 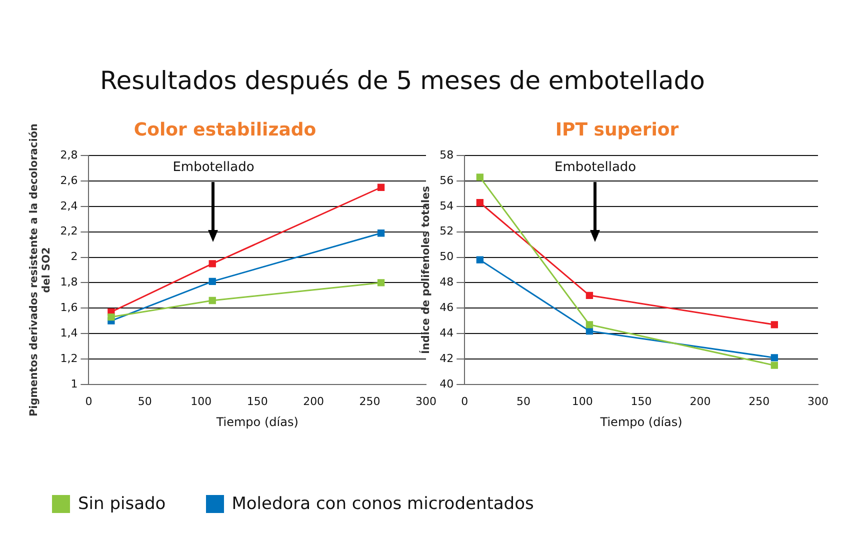 I want to click on y-tick-label: 56, so click(x=447, y=180).